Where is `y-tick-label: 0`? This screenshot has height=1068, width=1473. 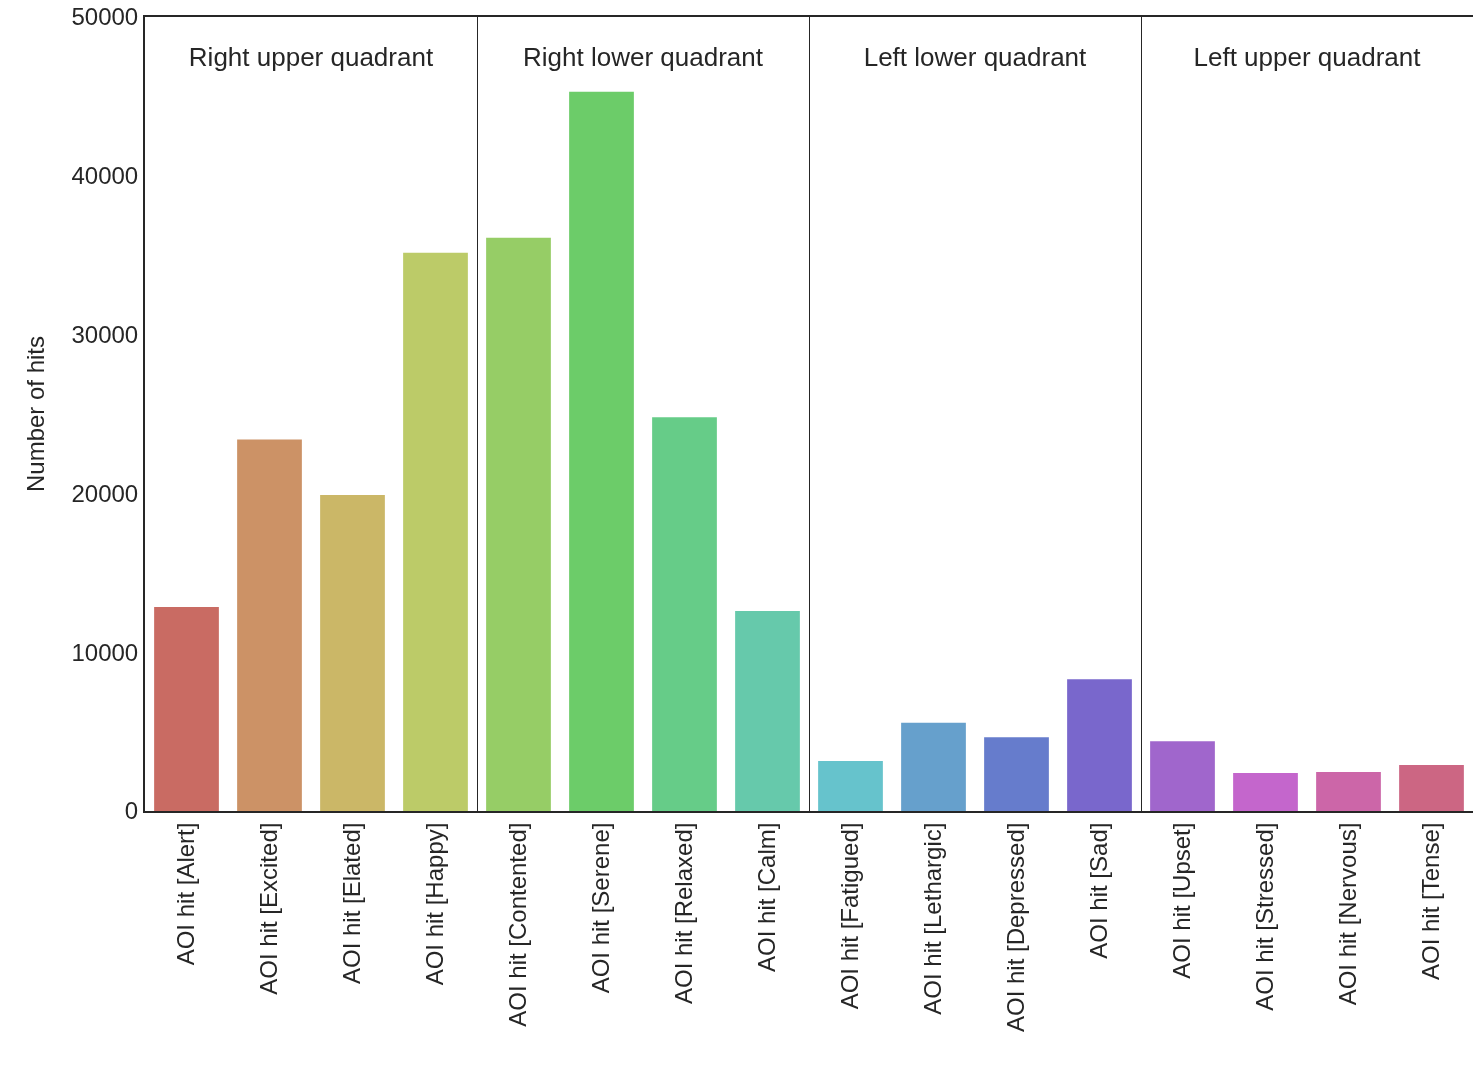 y-tick-label: 0 is located at coordinates (131, 811).